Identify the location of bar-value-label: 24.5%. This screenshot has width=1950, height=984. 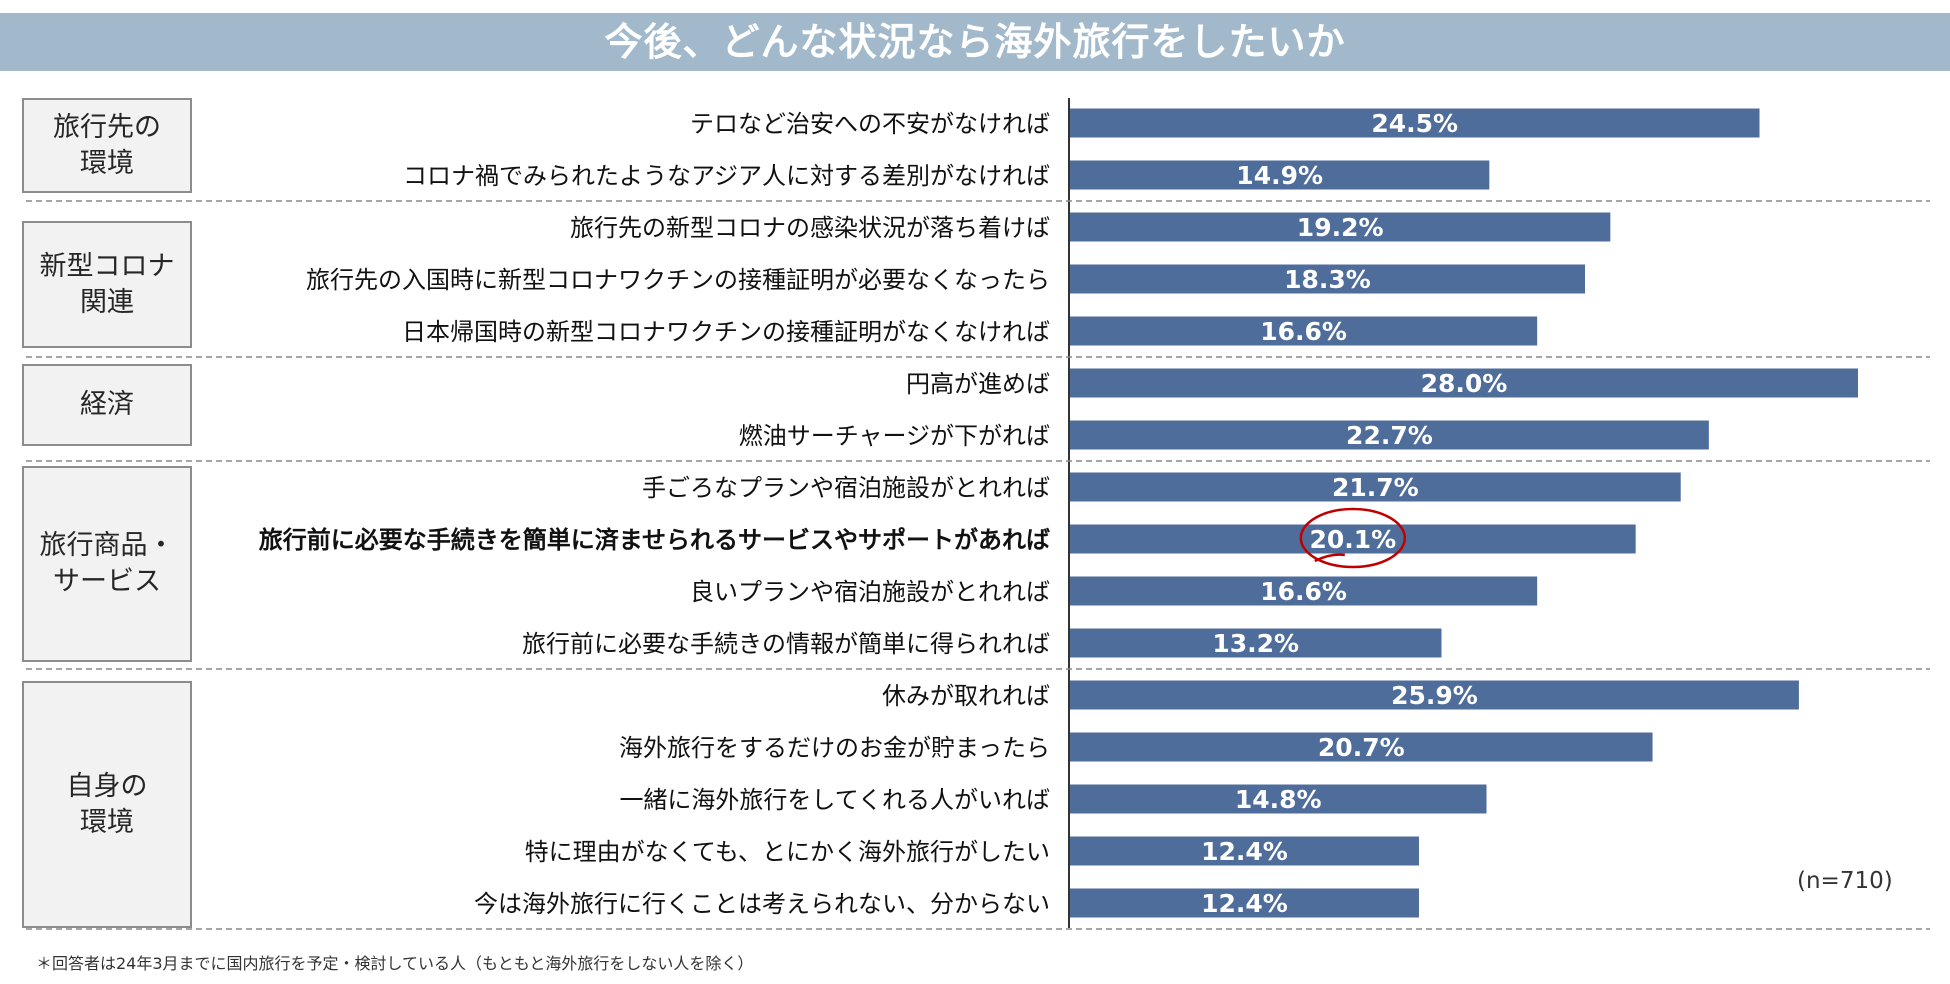
(1414, 123).